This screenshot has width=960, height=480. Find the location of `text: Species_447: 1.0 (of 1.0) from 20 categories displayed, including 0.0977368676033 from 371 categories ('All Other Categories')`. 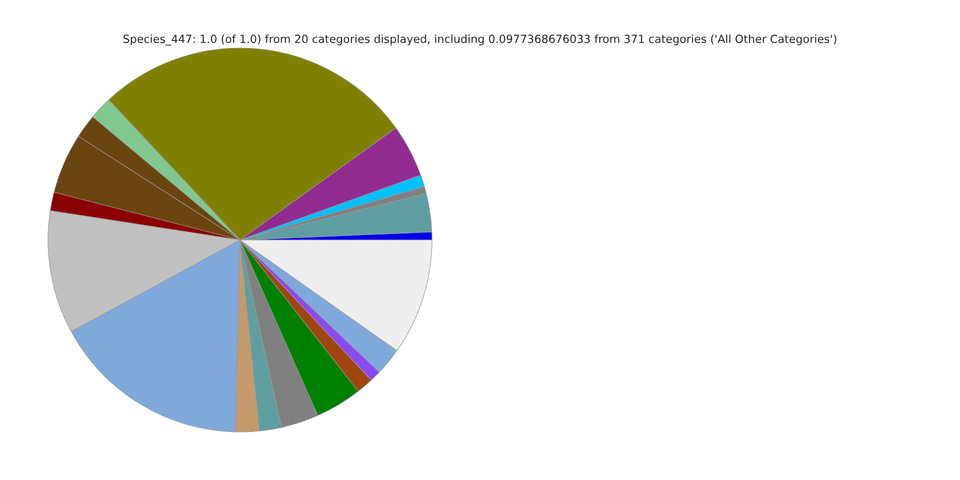

text: Species_447: 1.0 (of 1.0) from 20 categories displayed, including 0.0977368676033 from 371 categories ('All Other Categories') is located at coordinates (479, 40).